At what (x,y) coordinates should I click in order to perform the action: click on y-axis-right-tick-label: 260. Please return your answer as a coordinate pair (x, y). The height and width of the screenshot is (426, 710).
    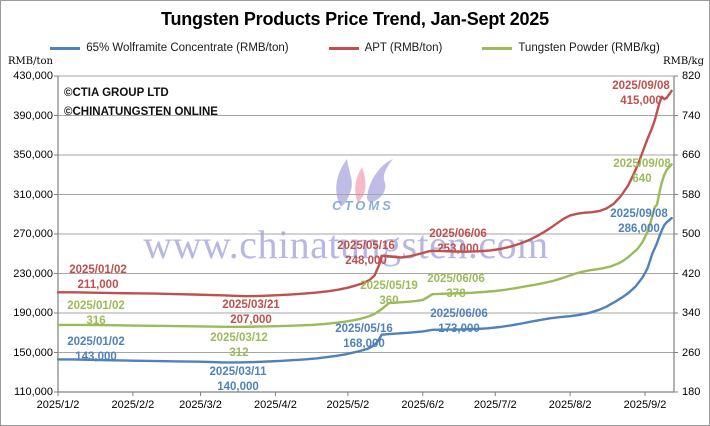
    Looking at the image, I should click on (691, 352).